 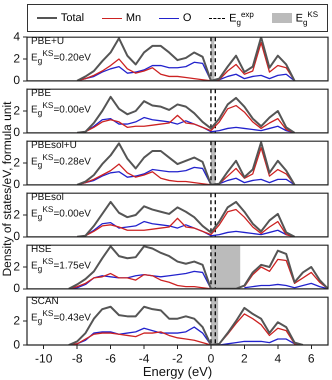 I want to click on x-tick-label: 4, so click(x=278, y=359).